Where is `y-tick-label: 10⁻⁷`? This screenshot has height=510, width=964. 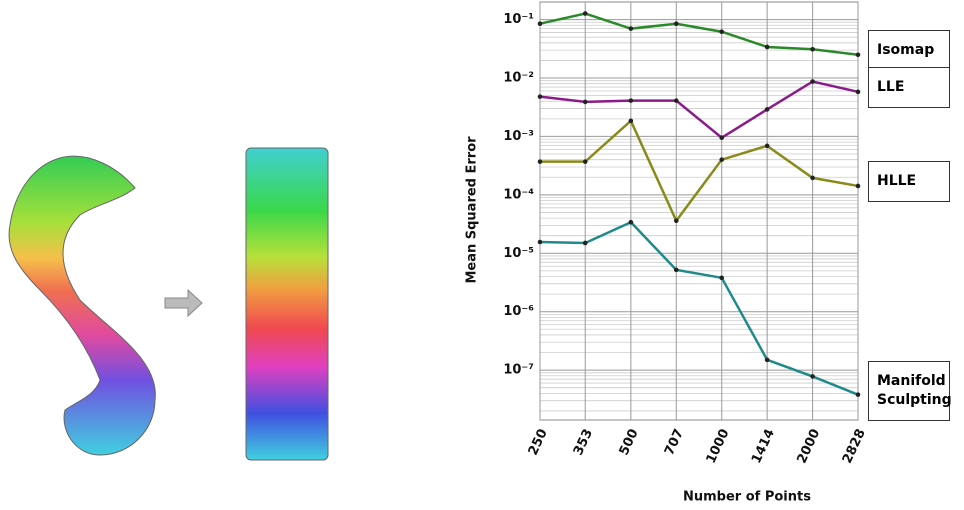
y-tick-label: 10⁻⁷ is located at coordinates (518, 370).